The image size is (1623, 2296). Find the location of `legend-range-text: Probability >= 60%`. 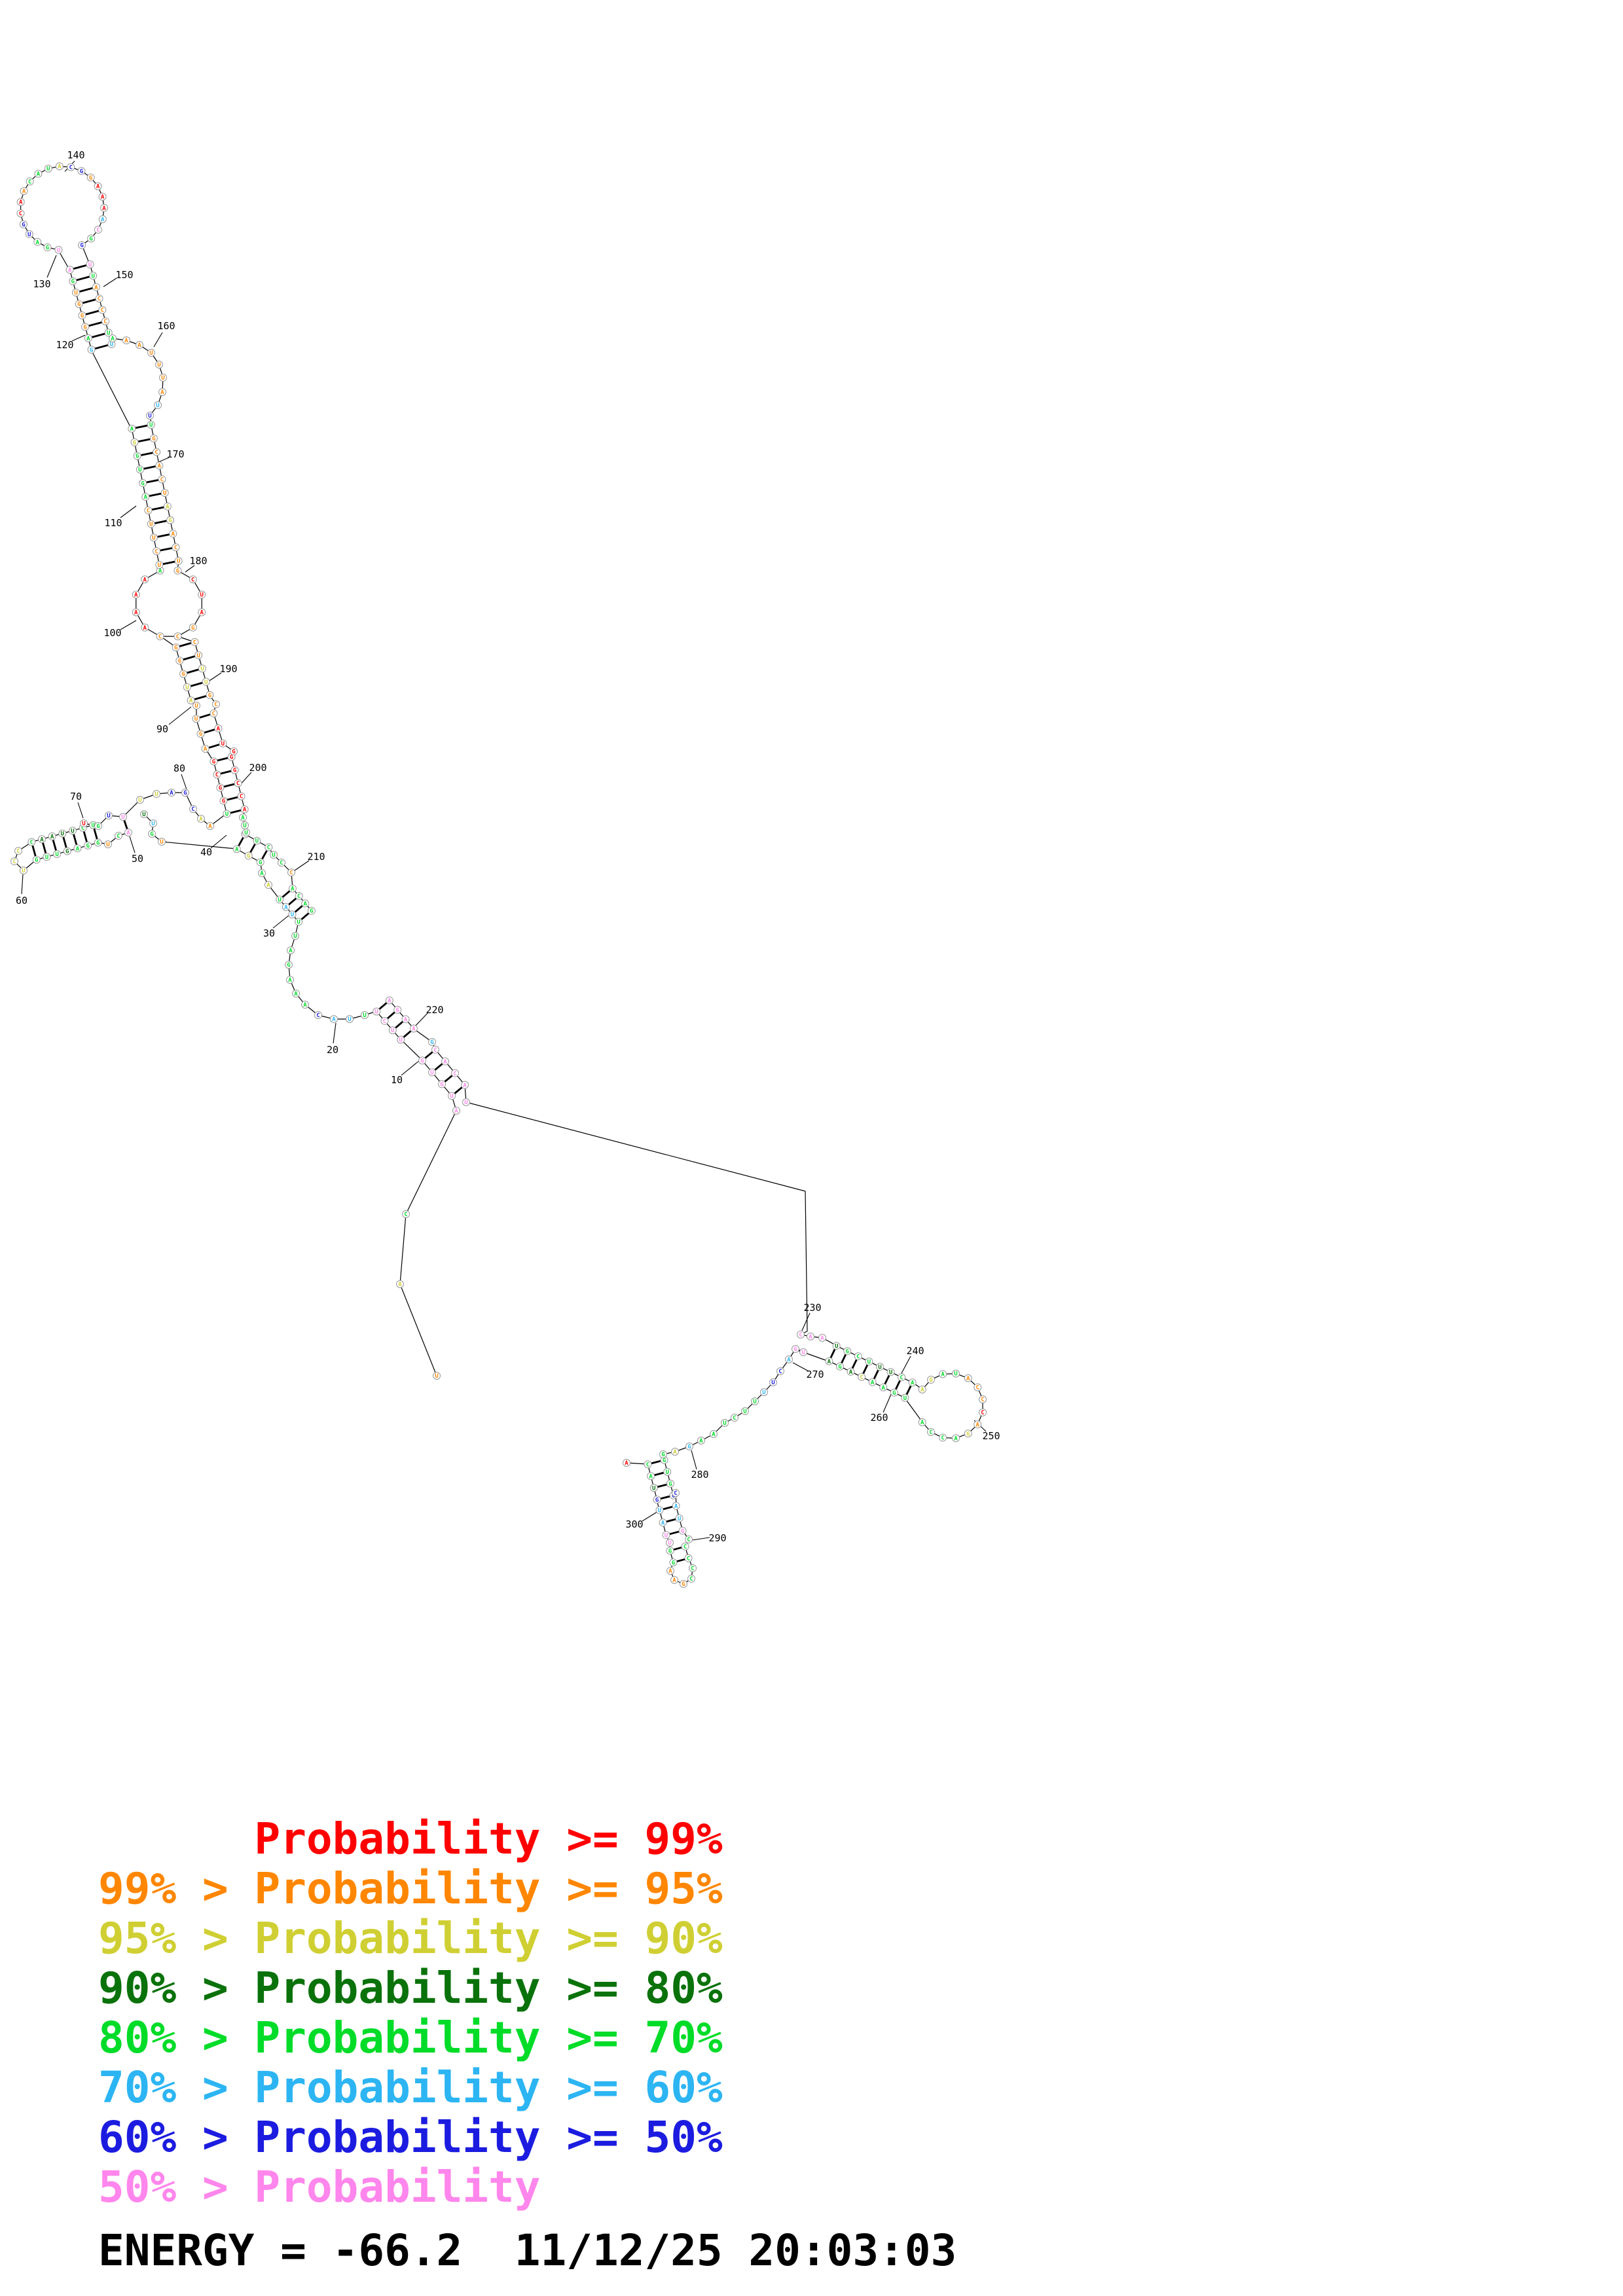

legend-range-text: Probability >= 60% is located at coordinates (488, 2087).